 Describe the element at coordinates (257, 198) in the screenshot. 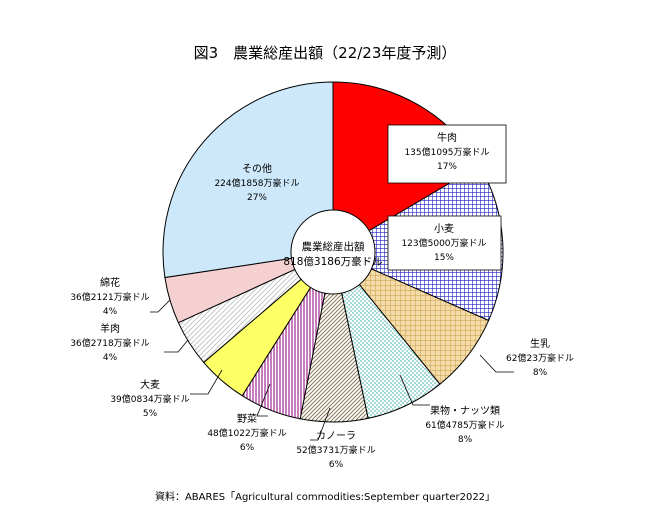

I see `slice-label-percent: 27%` at that location.